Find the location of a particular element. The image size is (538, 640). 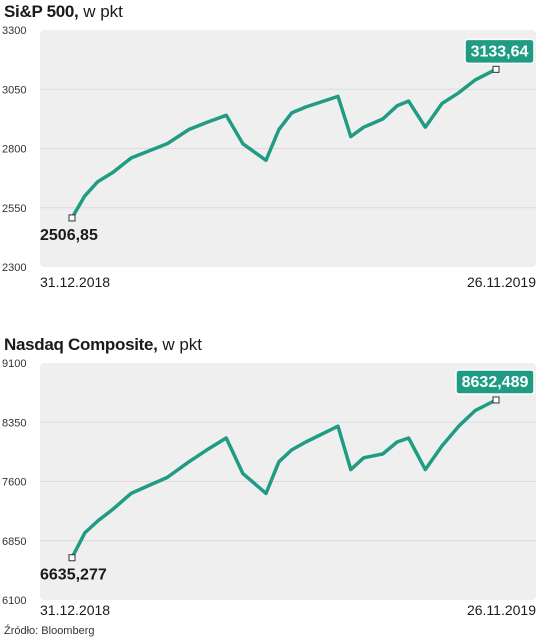

chart-2-y-tick-label: 8350 is located at coordinates (14, 423).